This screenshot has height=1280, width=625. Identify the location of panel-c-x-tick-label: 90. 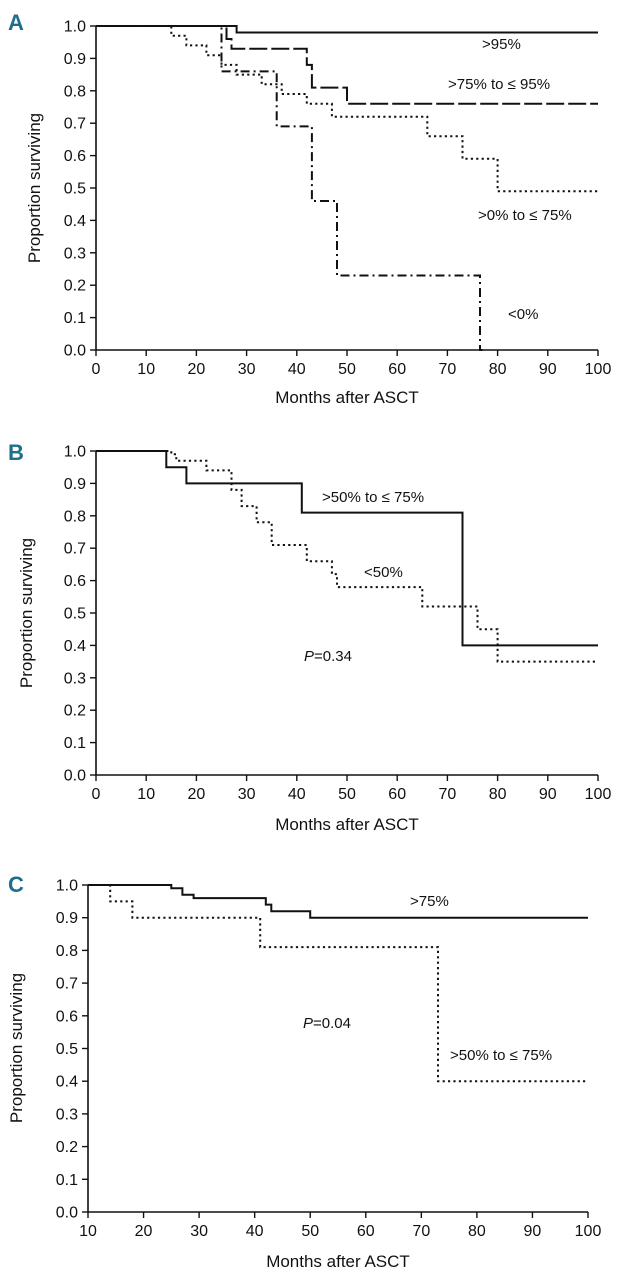
(533, 1231).